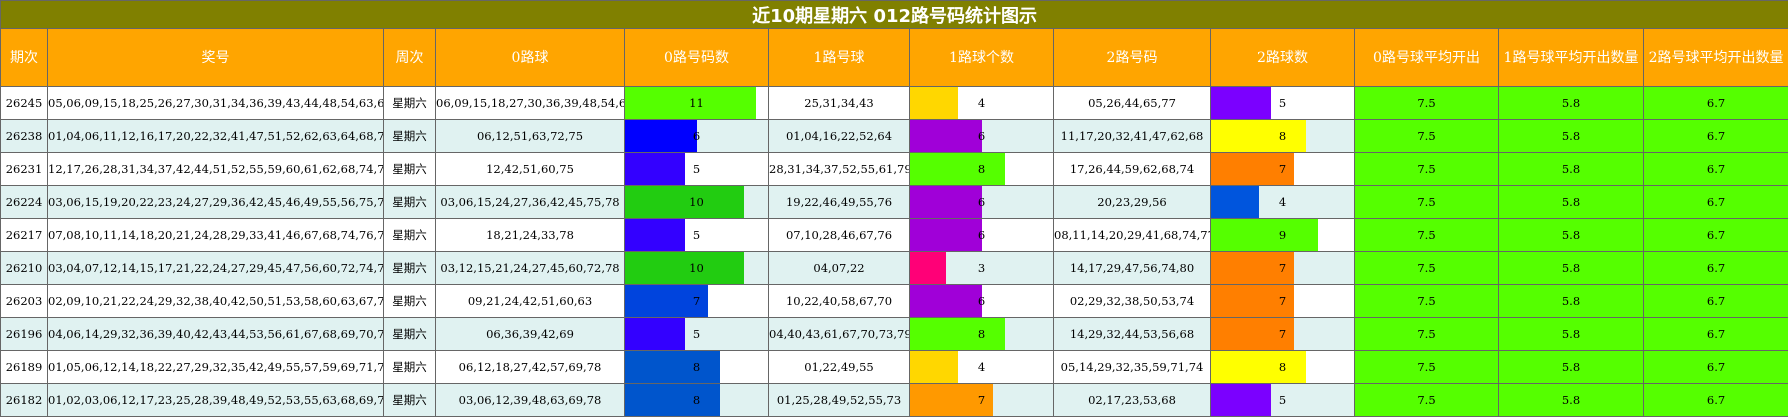 The height and width of the screenshot is (417, 1788). What do you see at coordinates (24, 169) in the screenshot?
I see `issue-cell: 26231` at bounding box center [24, 169].